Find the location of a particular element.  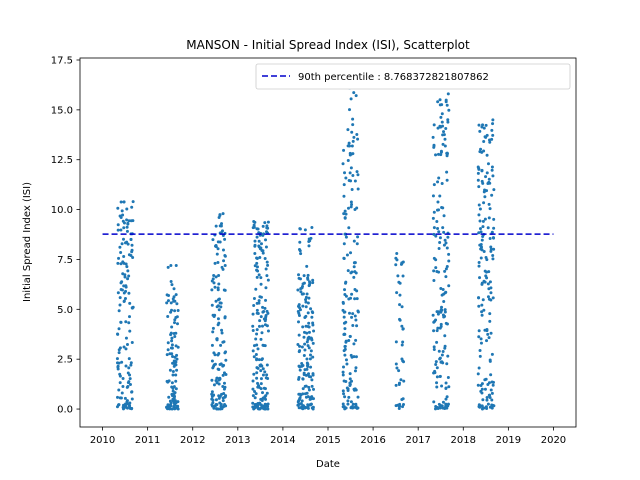

legend-label: 90th percentile : 8.768372821807862 is located at coordinates (393, 77).